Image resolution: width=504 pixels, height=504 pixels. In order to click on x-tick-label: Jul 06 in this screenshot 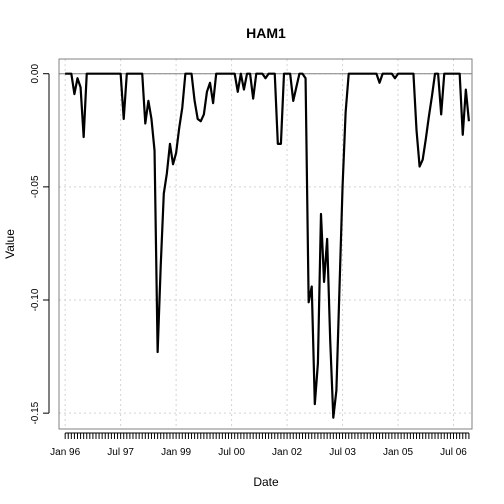, I will do `click(453, 452)`.